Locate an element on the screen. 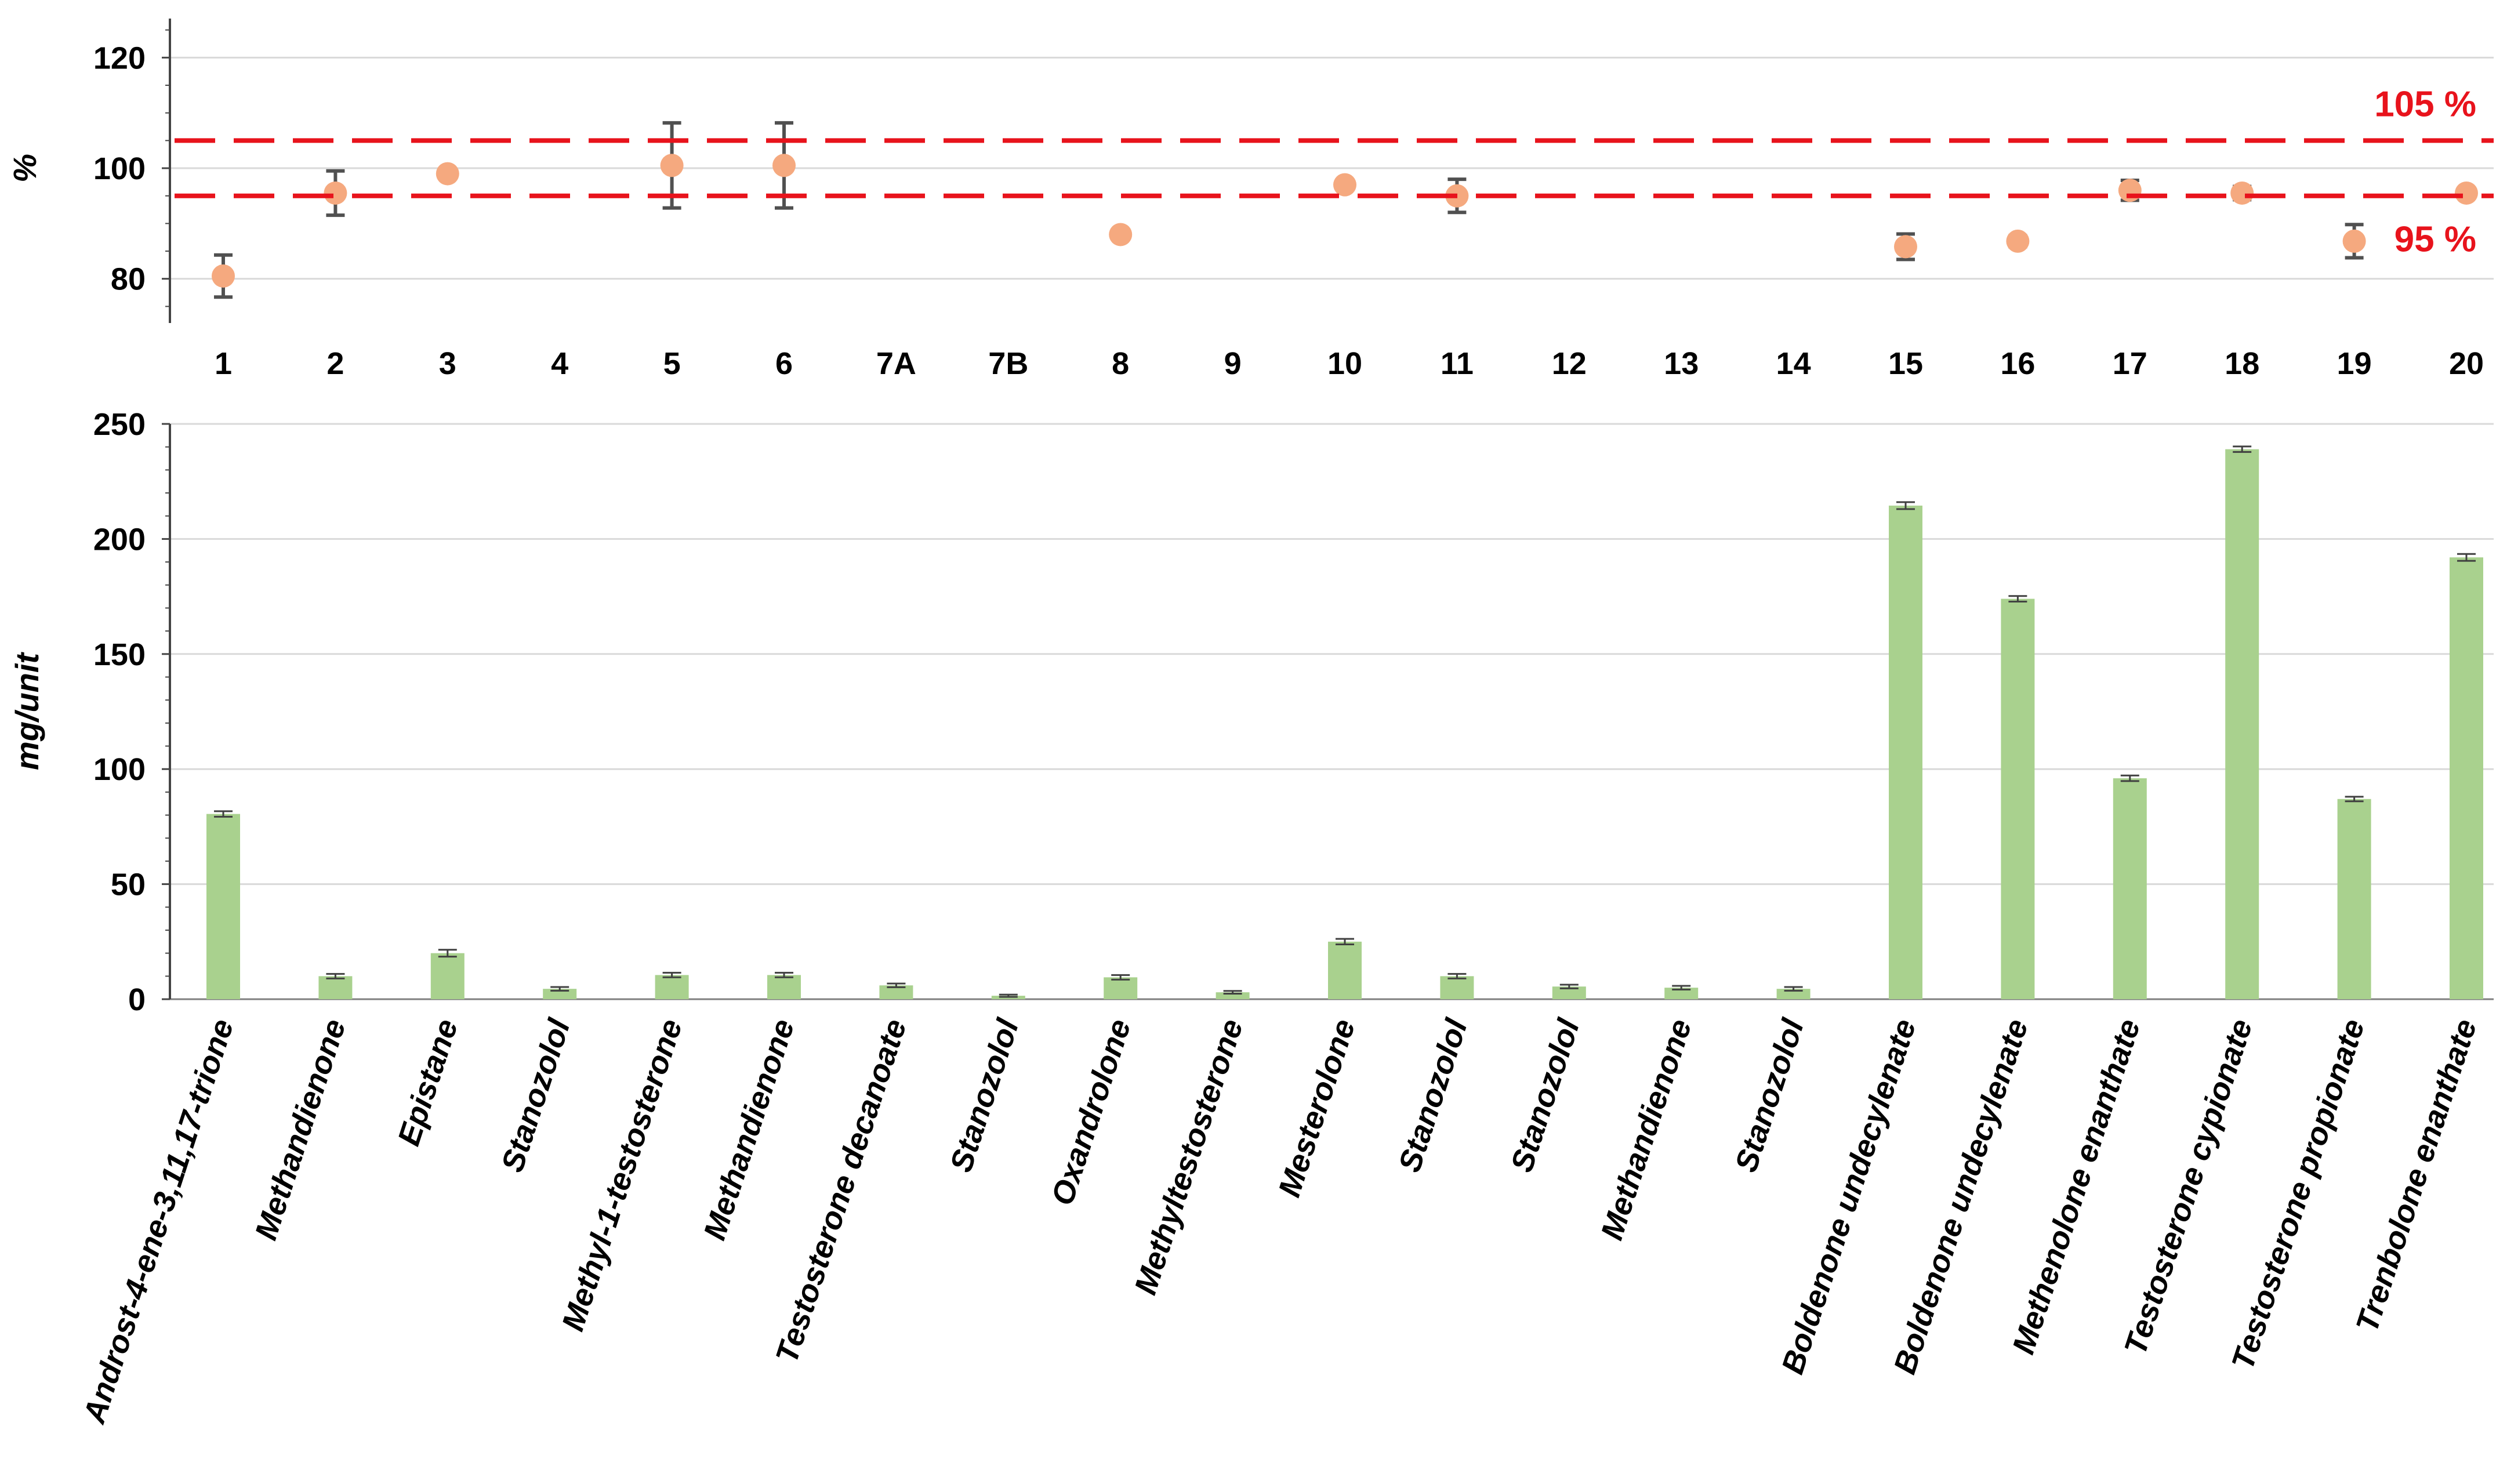  x-tick-label: 12 is located at coordinates (1569, 363).